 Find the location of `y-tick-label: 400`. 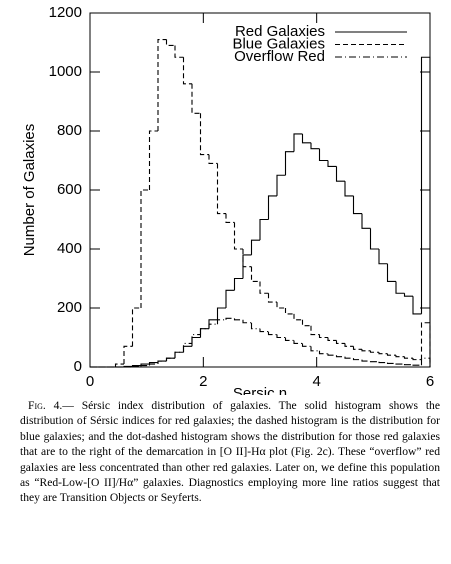

y-tick-label: 400 is located at coordinates (69, 248).